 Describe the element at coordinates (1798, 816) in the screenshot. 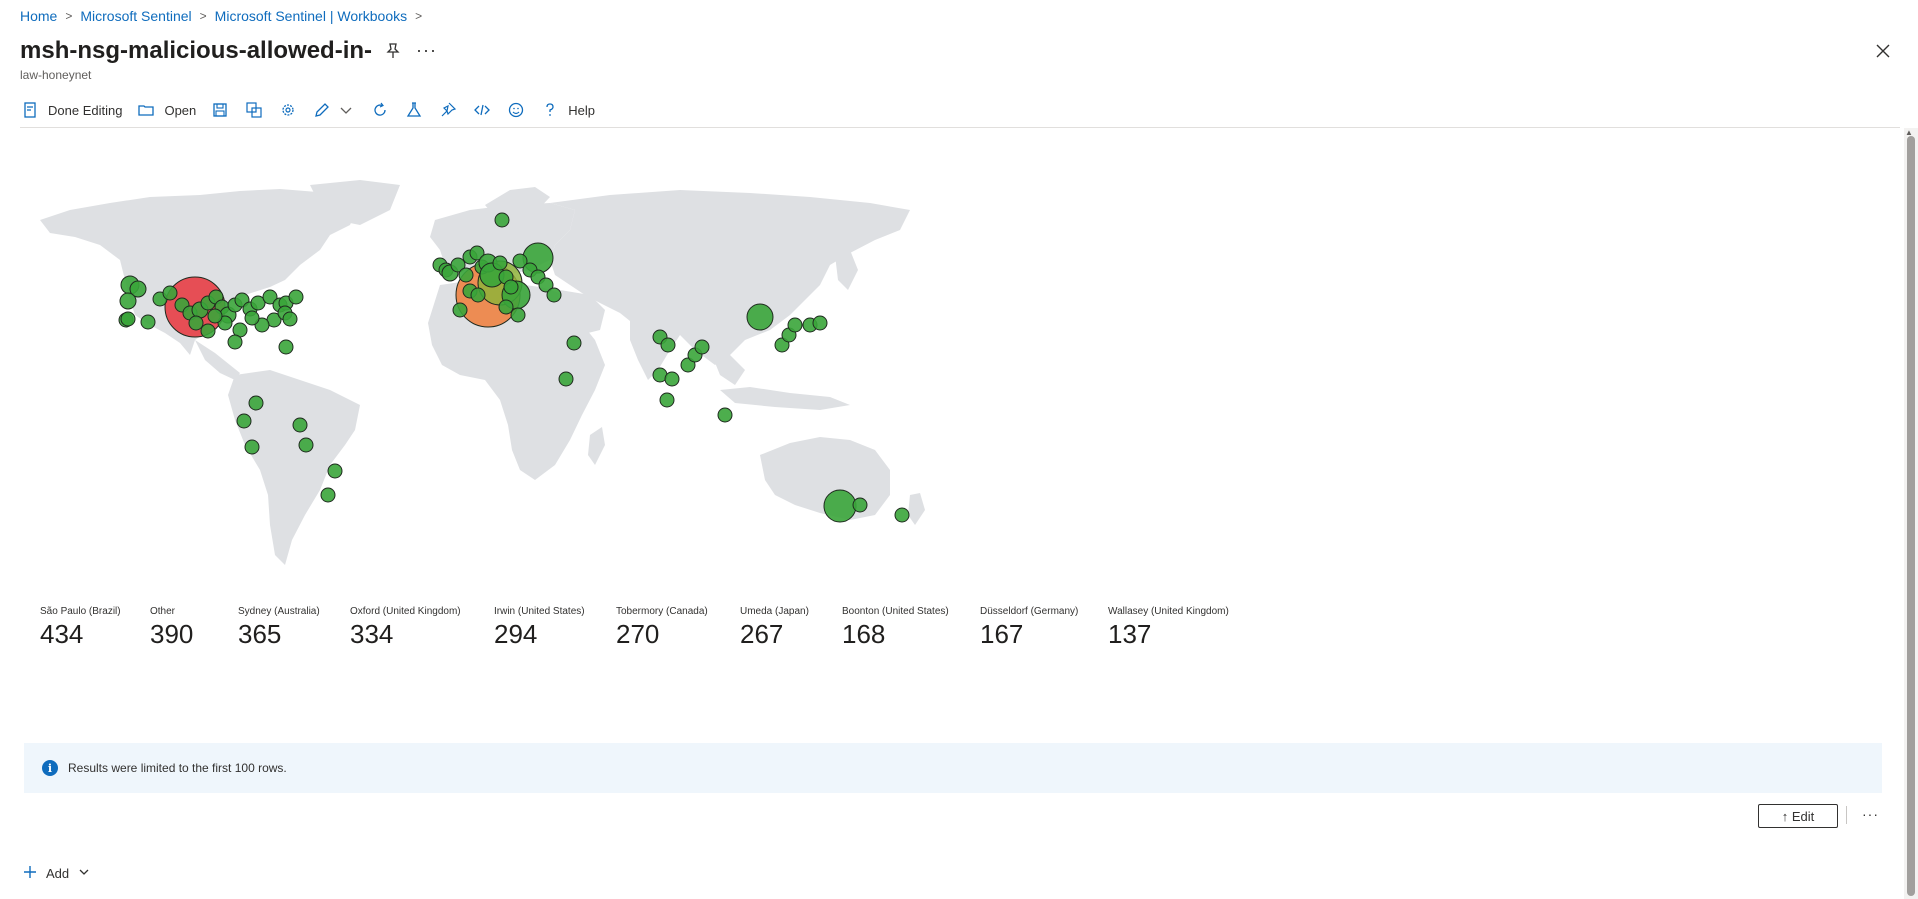

I see `edit-button: ↑ Edit` at that location.